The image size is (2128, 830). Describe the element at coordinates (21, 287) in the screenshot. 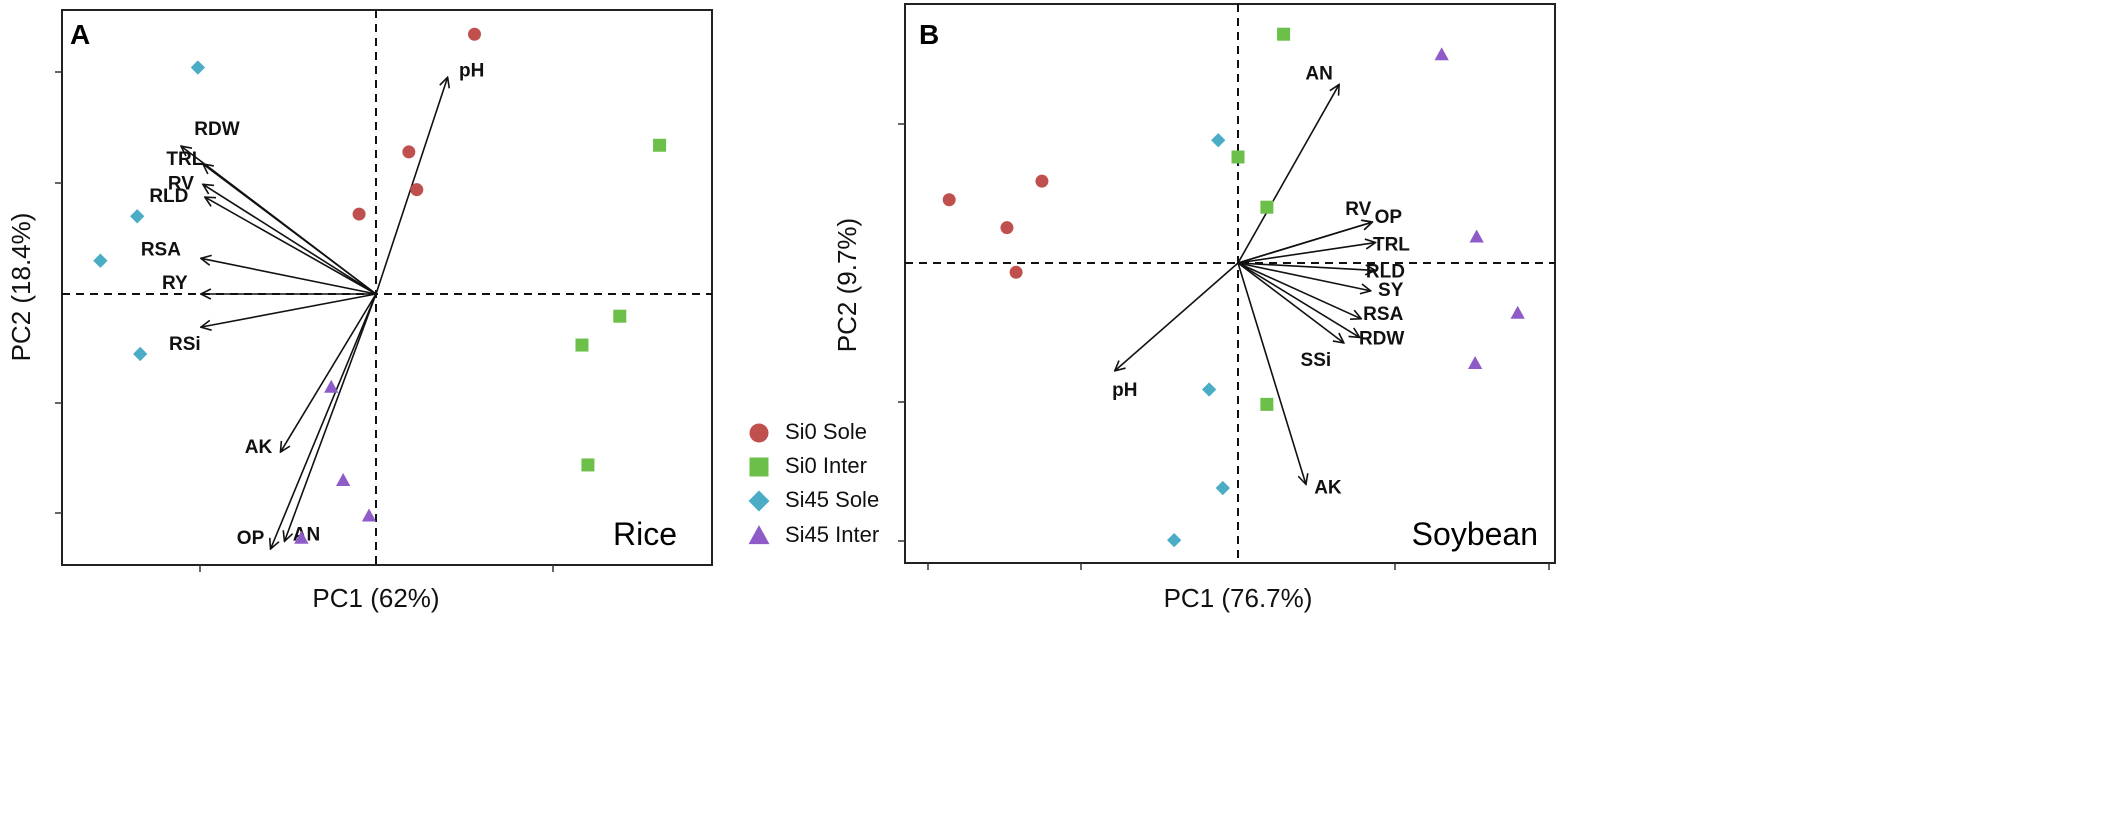

I see `y-axis-label: PC2 (18.4%)` at that location.